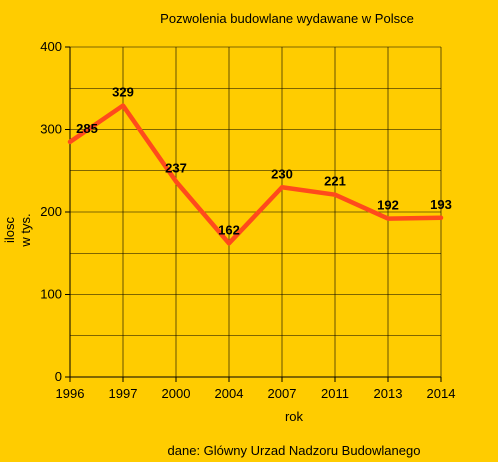 This screenshot has width=498, height=462. What do you see at coordinates (282, 393) in the screenshot?
I see `x-tick-label: 2007` at bounding box center [282, 393].